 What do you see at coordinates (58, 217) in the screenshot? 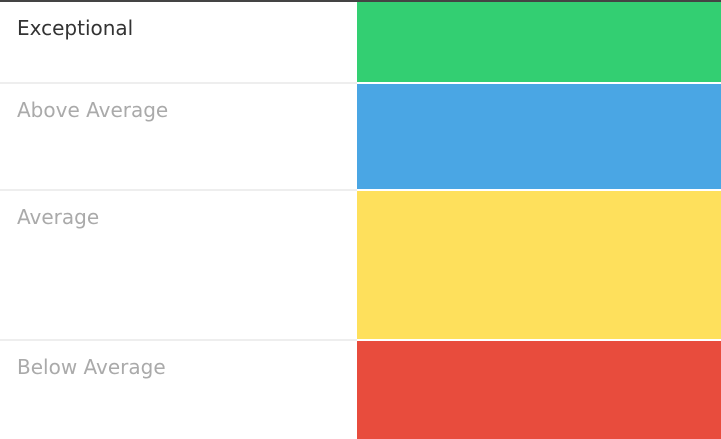
I see `rating-label: Average` at bounding box center [58, 217].